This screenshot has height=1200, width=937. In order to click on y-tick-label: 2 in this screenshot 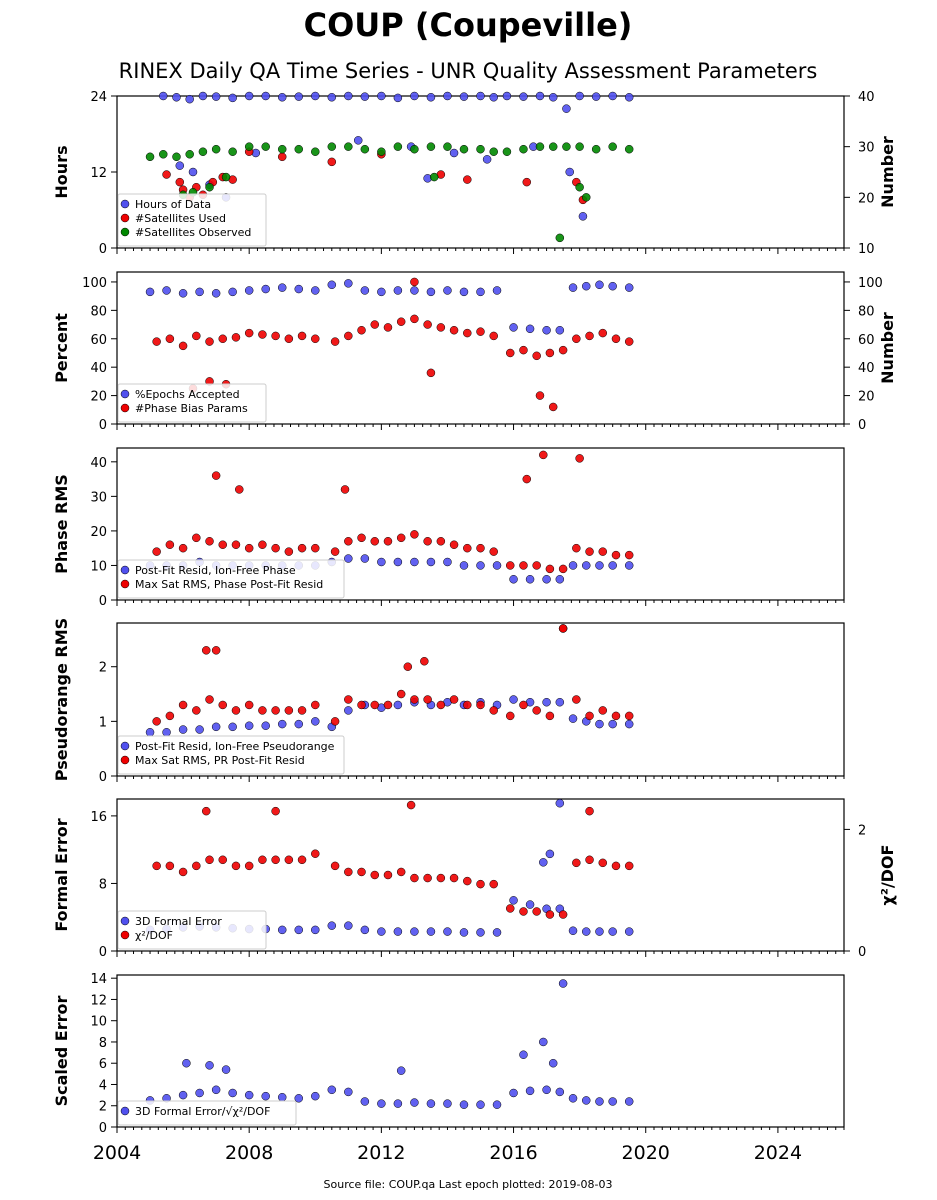, I will do `click(103, 1107)`.